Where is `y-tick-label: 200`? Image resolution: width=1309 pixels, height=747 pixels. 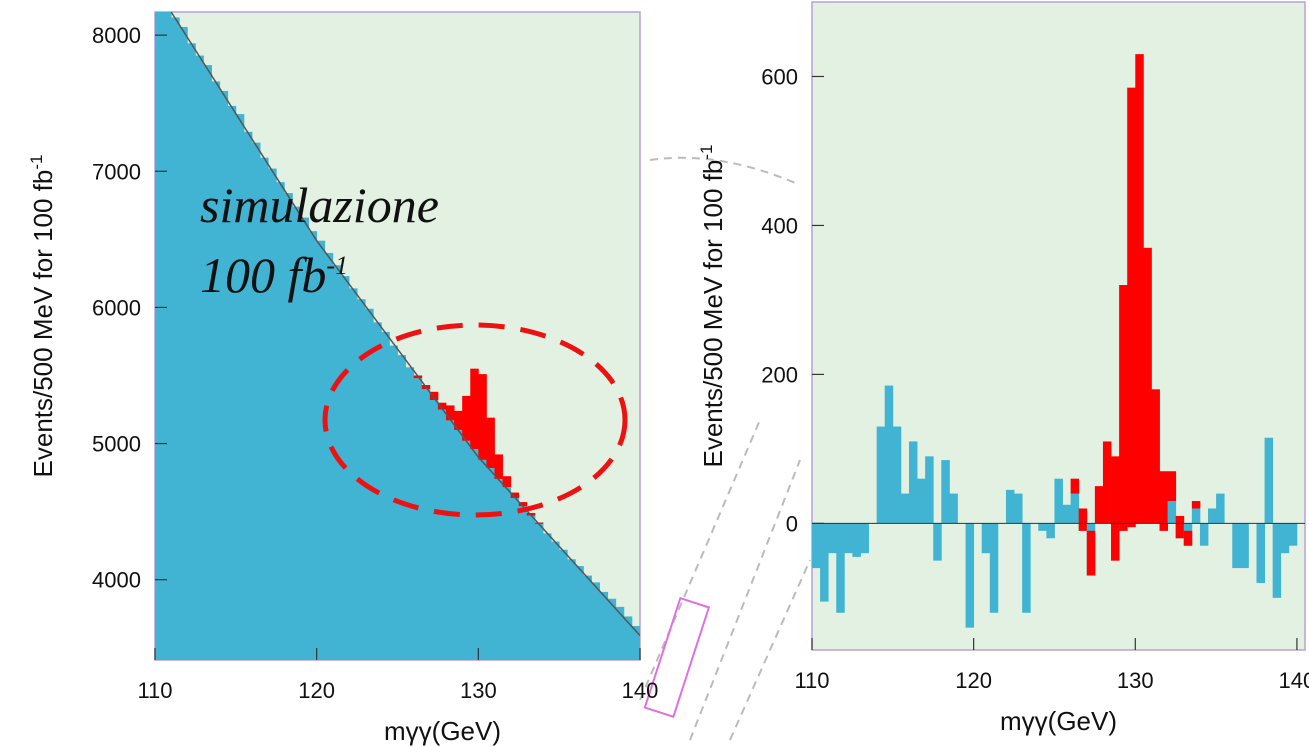
y-tick-label: 200 is located at coordinates (779, 374).